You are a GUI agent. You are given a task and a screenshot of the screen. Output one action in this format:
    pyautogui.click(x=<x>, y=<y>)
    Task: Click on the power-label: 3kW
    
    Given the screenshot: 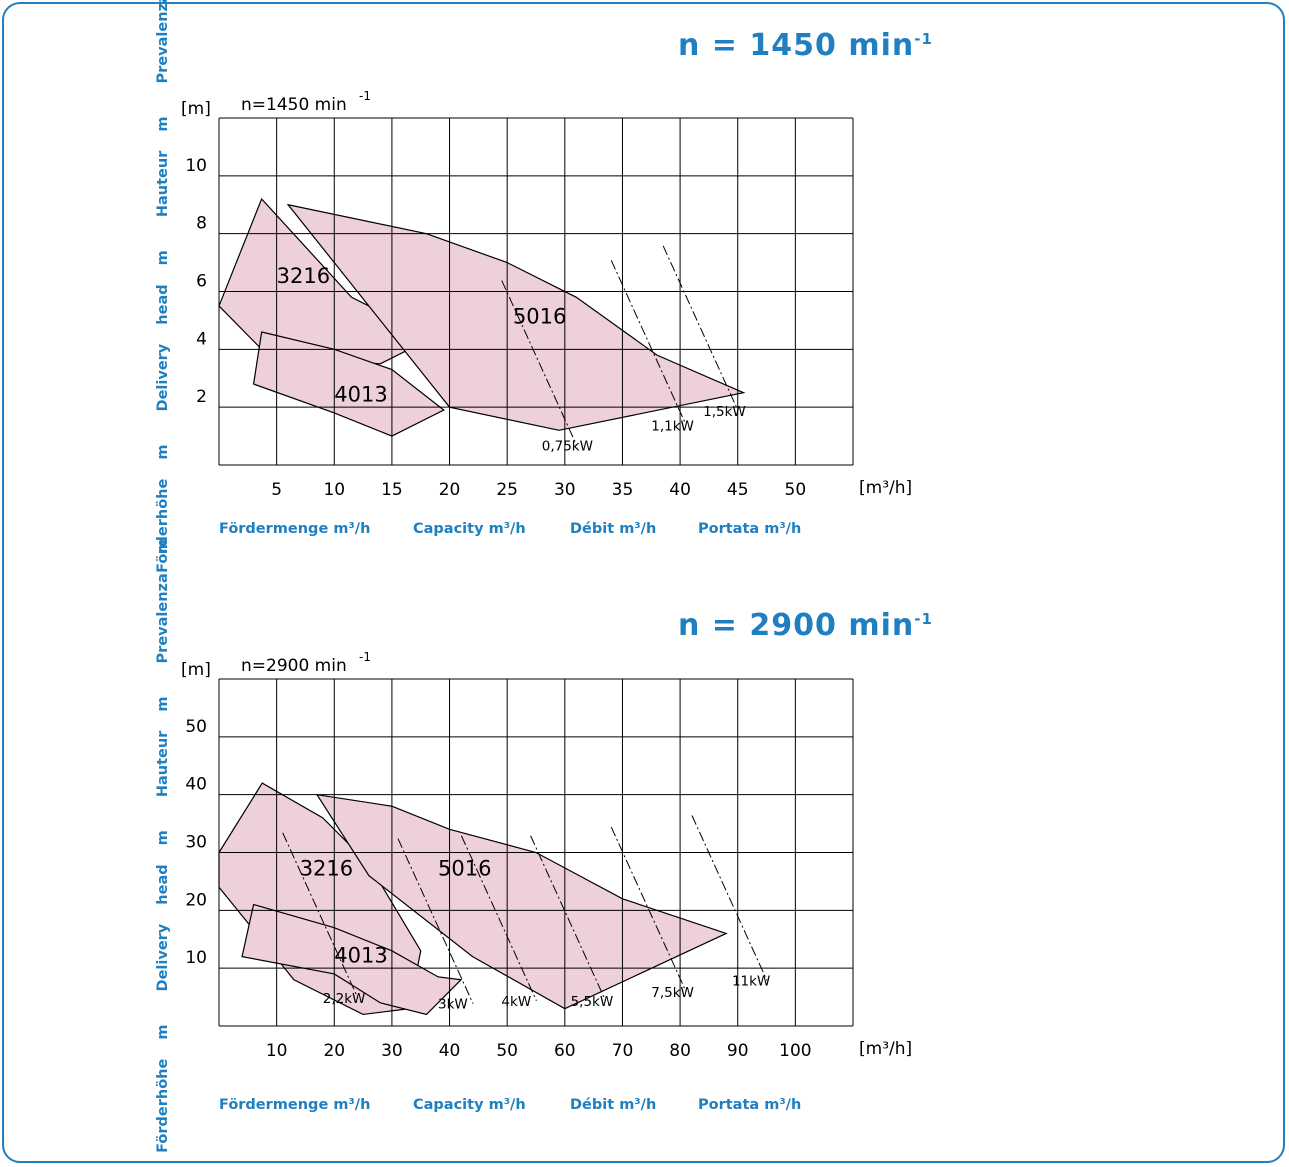 What is the action you would take?
    pyautogui.click(x=453, y=1005)
    